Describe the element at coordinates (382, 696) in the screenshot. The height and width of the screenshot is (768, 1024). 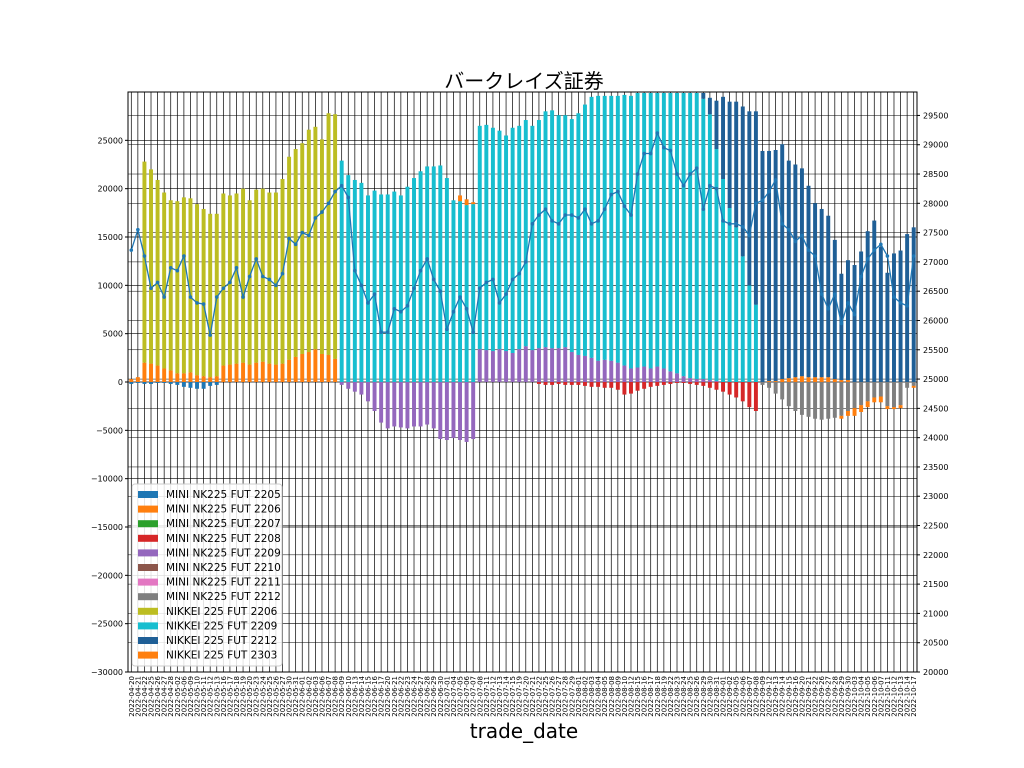
I see `x-tick-label: 2022-06-17` at that location.